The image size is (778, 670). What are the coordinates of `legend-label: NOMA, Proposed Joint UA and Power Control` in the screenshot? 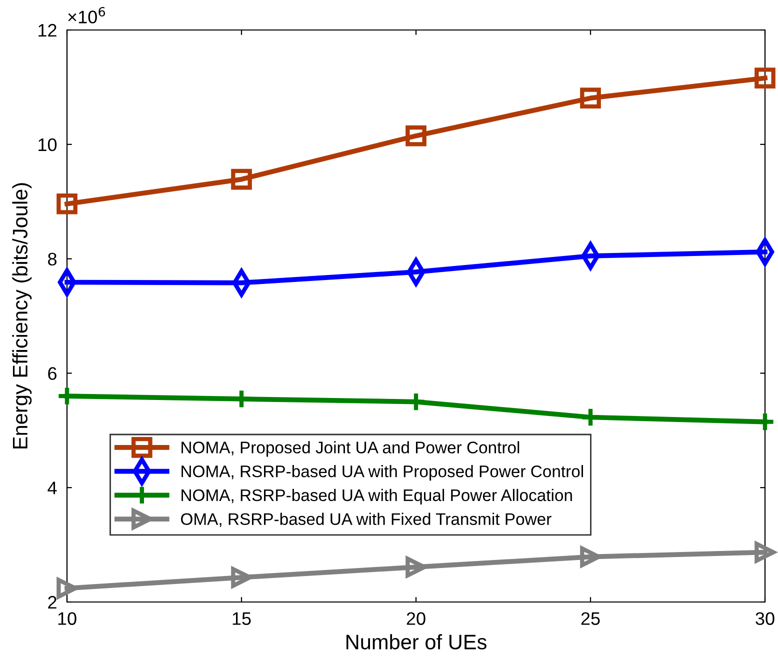 It's located at (351, 449).